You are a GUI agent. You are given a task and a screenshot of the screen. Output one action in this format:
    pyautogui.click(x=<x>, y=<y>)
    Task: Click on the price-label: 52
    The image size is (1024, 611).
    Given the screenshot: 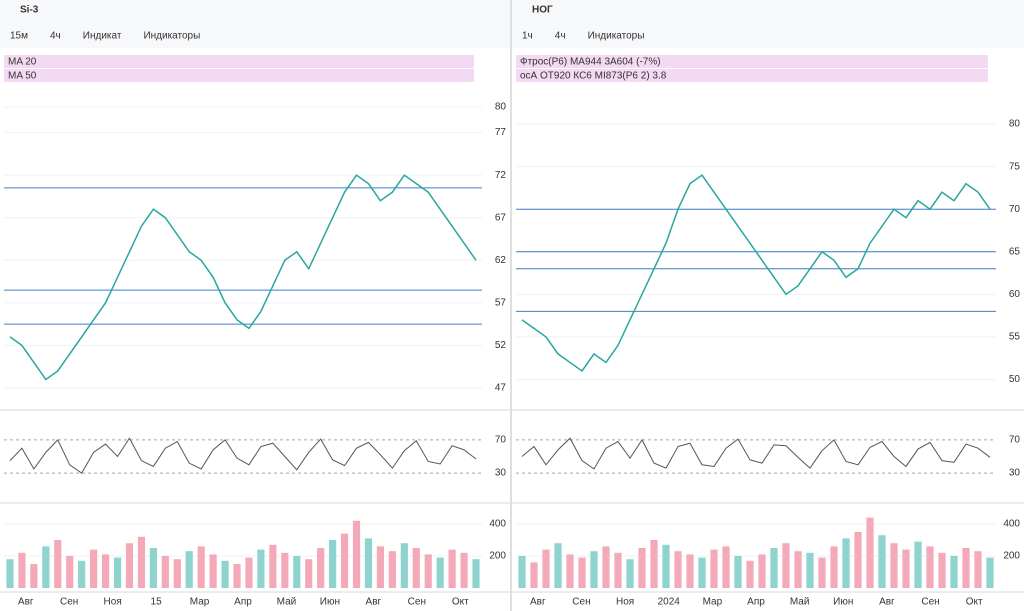 What is the action you would take?
    pyautogui.click(x=501, y=345)
    